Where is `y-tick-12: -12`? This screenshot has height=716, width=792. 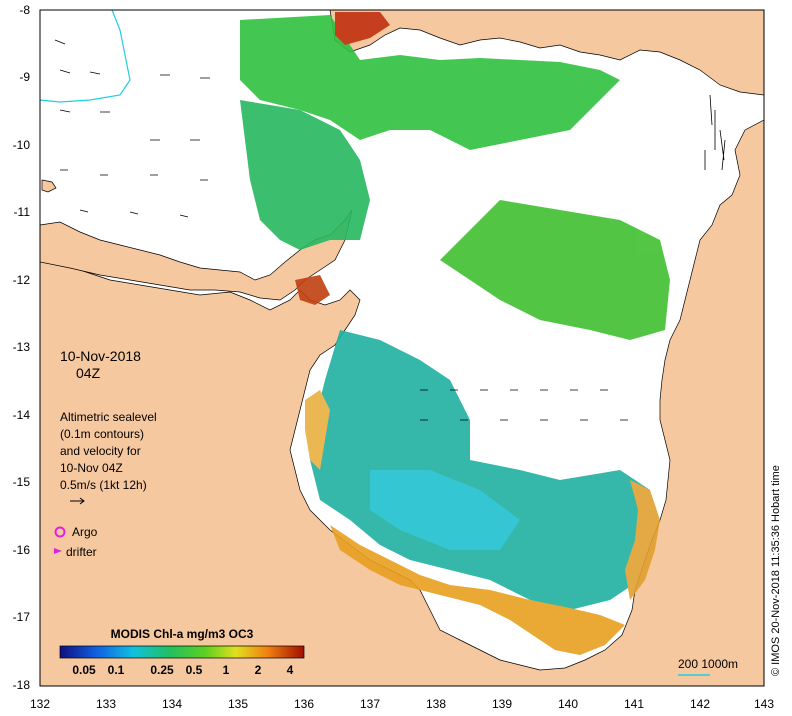
y-tick-12: -12 is located at coordinates (22, 280).